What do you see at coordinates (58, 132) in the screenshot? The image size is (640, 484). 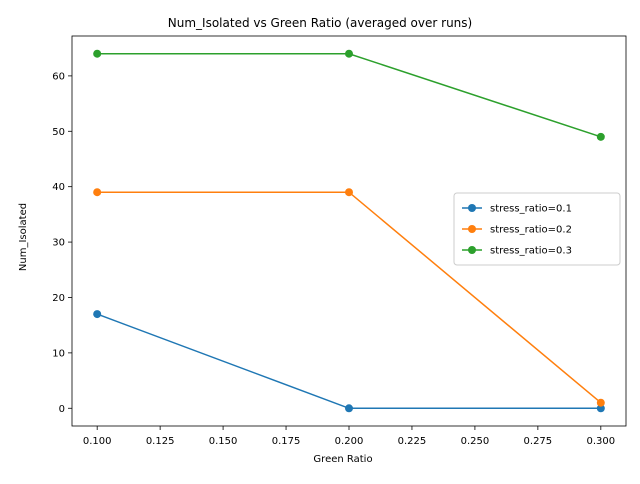 I see `y-tick-label-5: 50` at bounding box center [58, 132].